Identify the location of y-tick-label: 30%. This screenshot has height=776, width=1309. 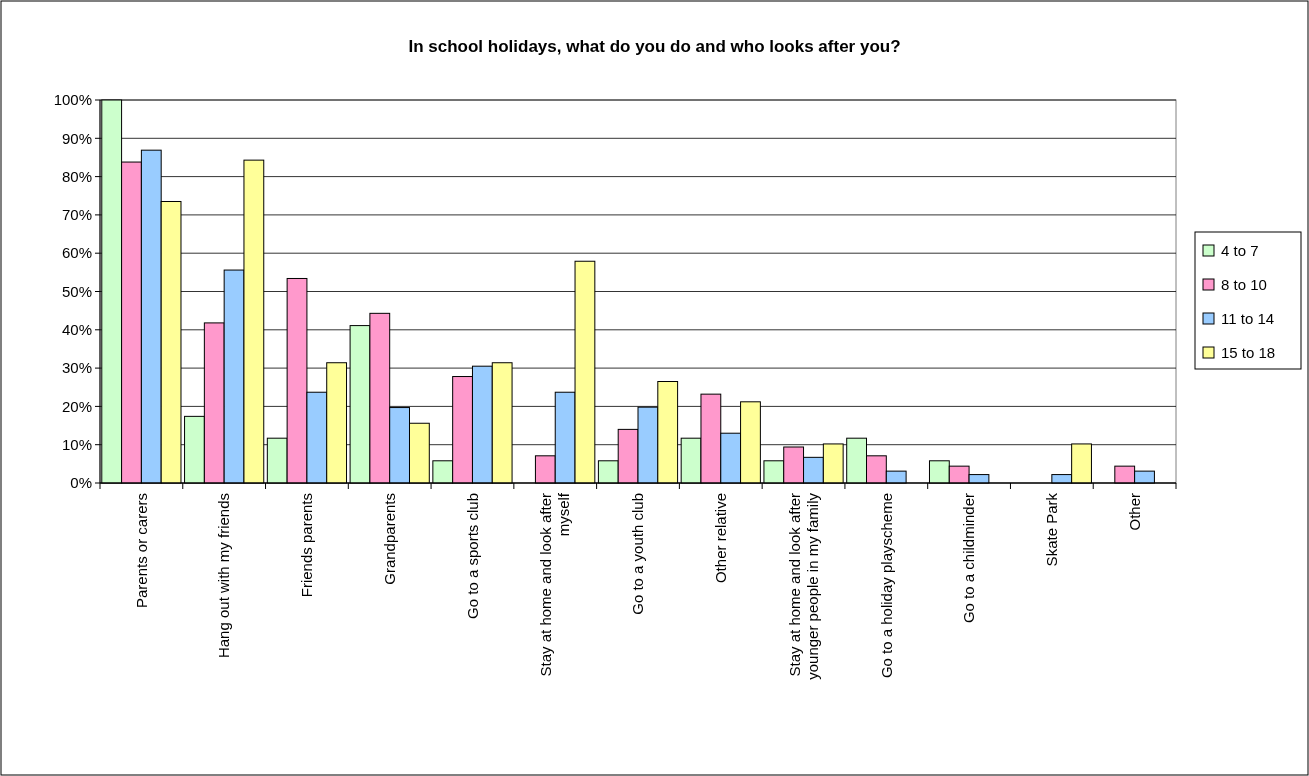
(76, 368).